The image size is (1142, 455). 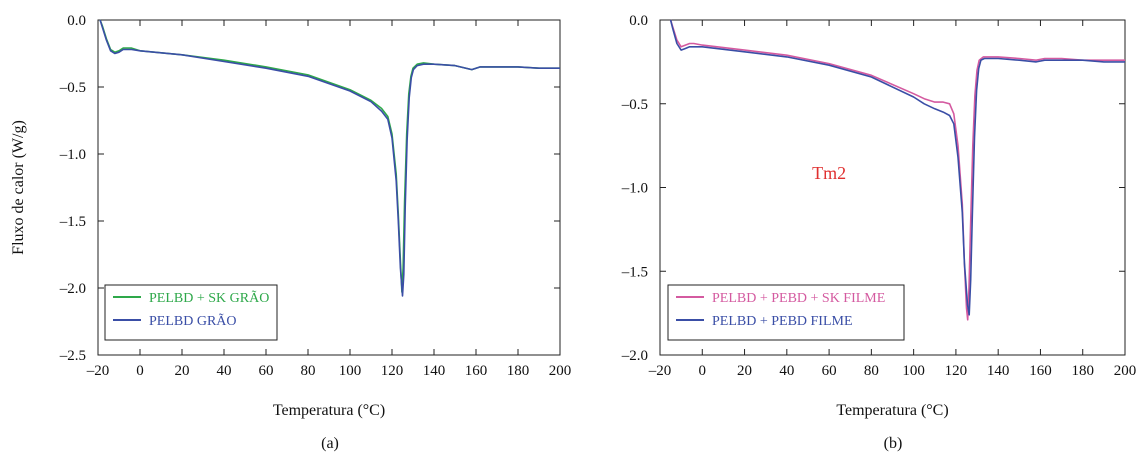 I want to click on legend-entry: PELBD + PEBD FILME, so click(x=782, y=321).